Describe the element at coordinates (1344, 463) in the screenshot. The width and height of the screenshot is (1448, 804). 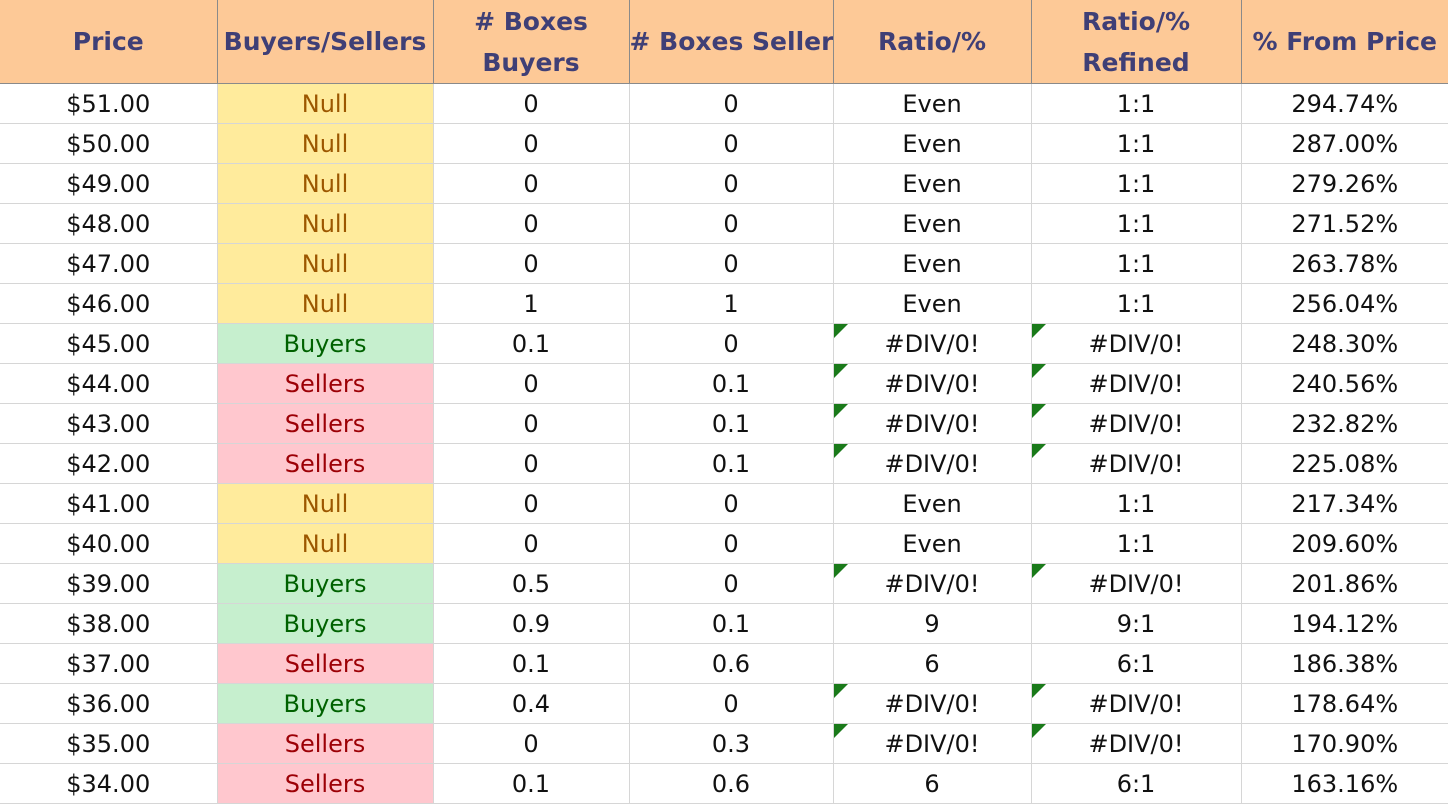
I see `percent-from-price-cell: 225.08%` at that location.